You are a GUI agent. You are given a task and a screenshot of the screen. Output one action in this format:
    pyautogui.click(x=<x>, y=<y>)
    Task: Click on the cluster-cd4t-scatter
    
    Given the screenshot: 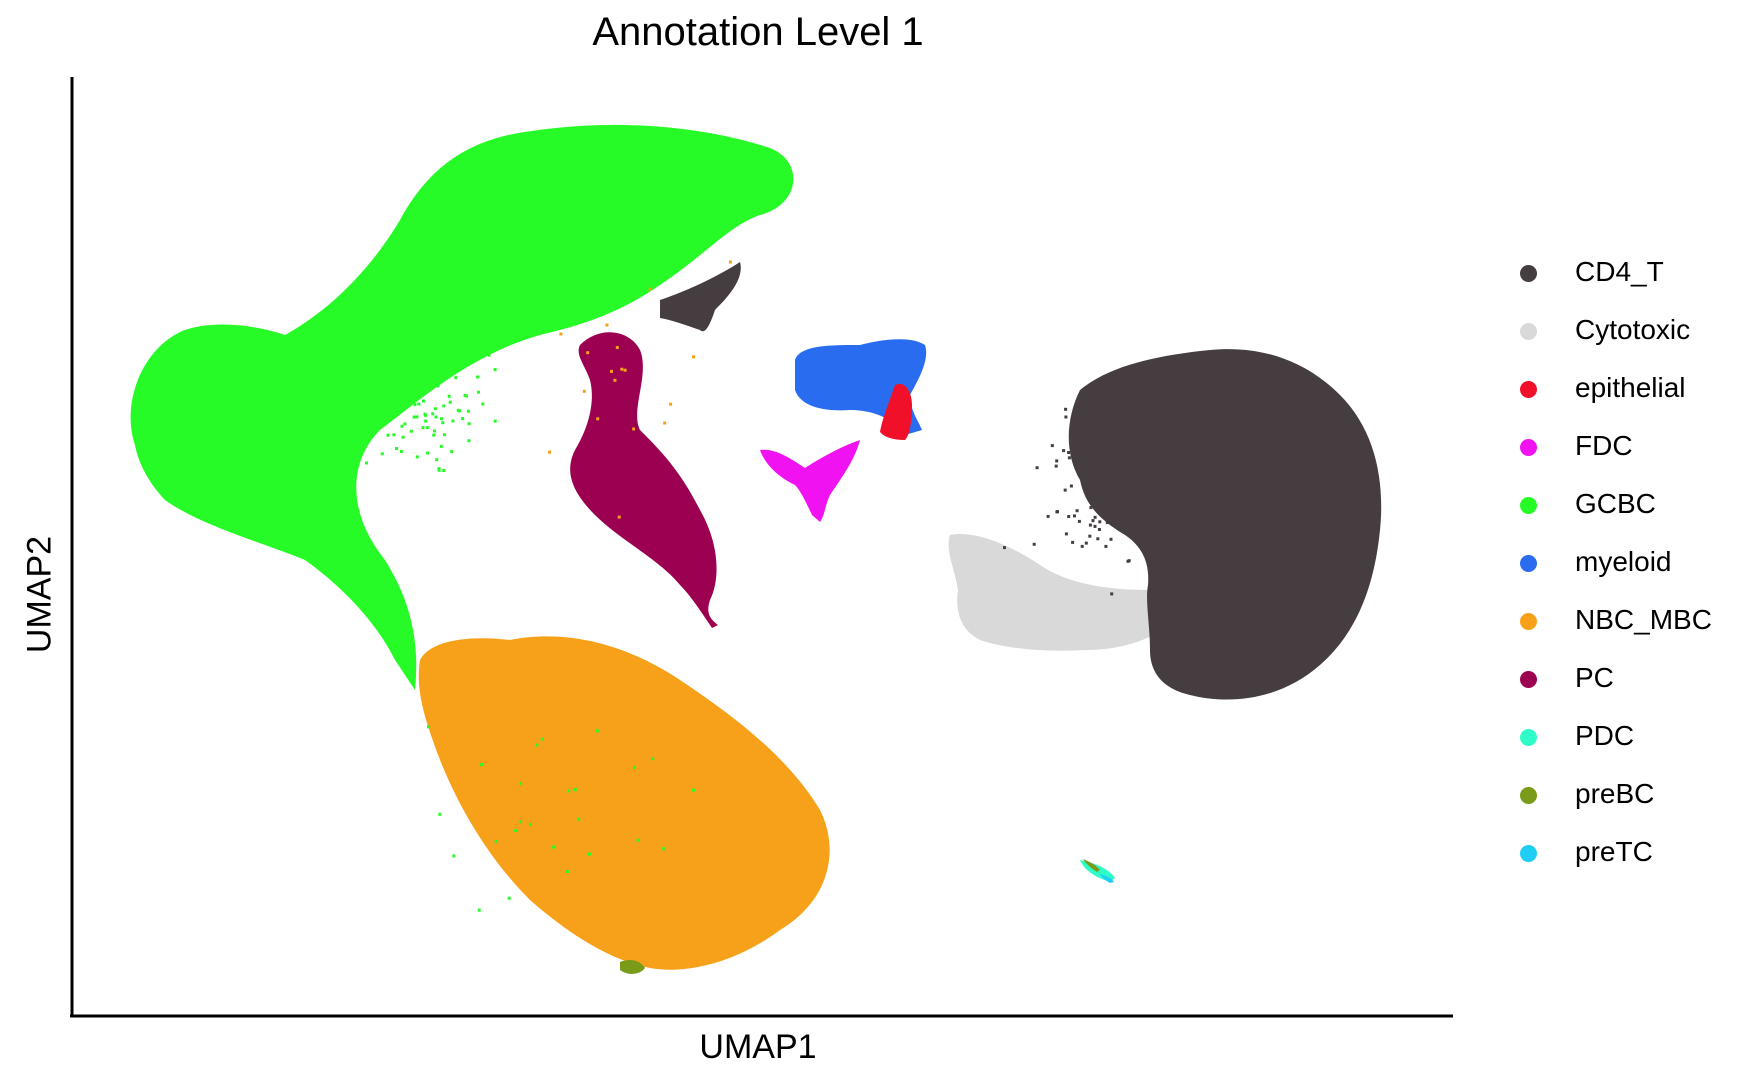 What is the action you would take?
    pyautogui.click(x=1076, y=501)
    